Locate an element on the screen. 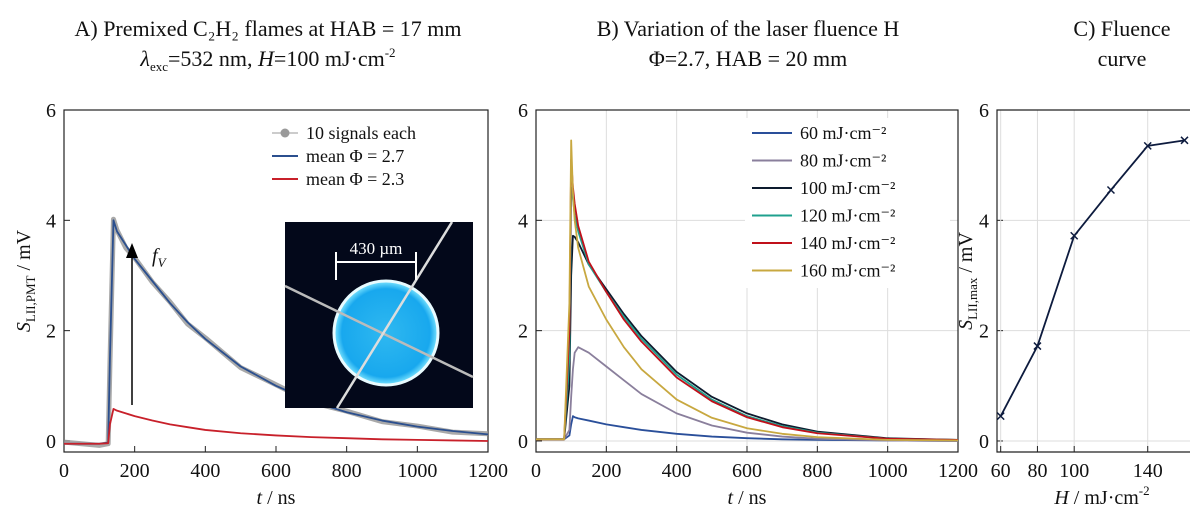 The image size is (1190, 517). y-axis-label: SLII,max / mV is located at coordinates (967, 281).